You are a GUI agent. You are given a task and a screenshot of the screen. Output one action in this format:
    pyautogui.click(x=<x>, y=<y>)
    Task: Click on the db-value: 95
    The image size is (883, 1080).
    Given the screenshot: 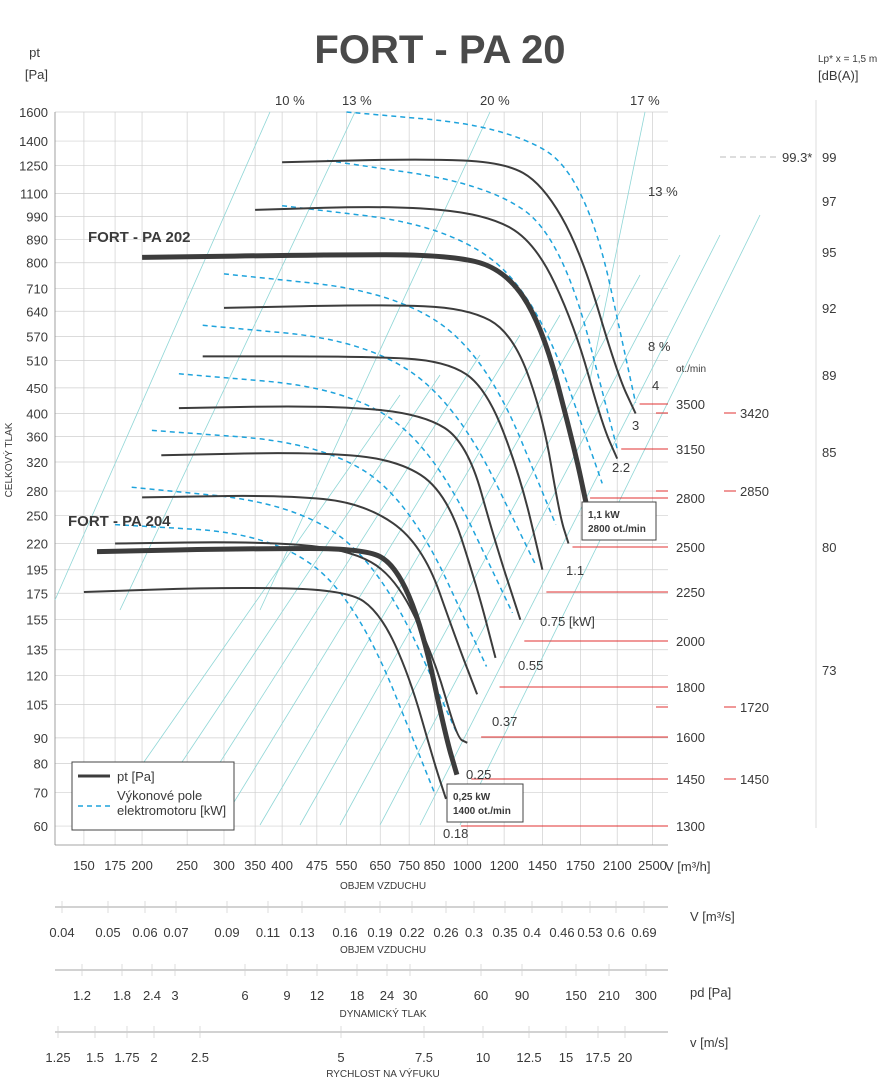 What is the action you would take?
    pyautogui.click(x=829, y=252)
    